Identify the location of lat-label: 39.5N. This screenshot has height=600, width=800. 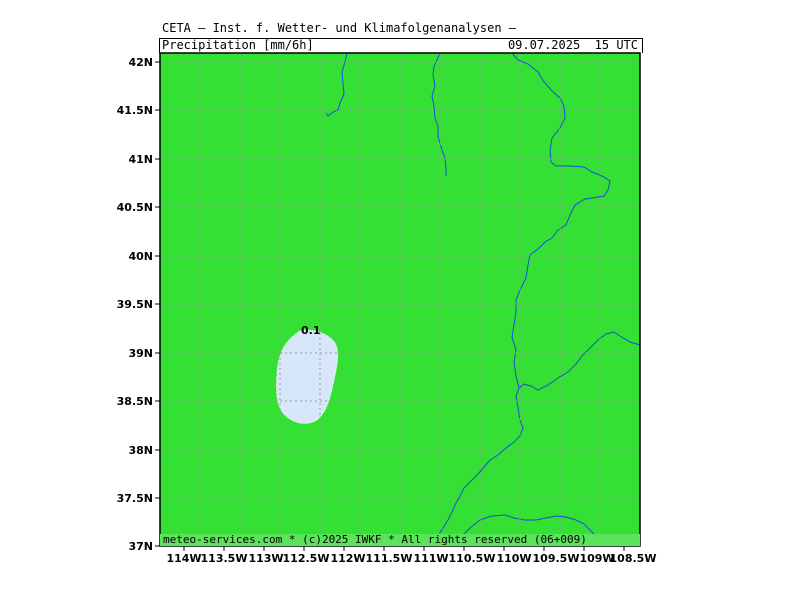
(135, 304).